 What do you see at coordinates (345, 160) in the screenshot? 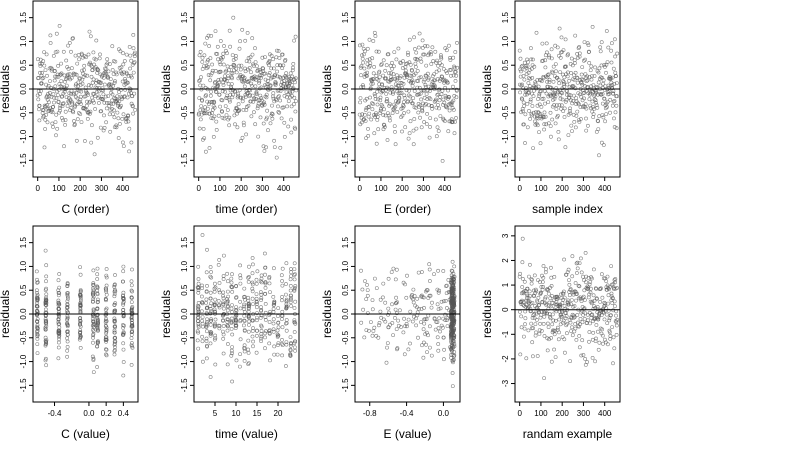
I see `y-tick-label: -1.5` at bounding box center [345, 160].